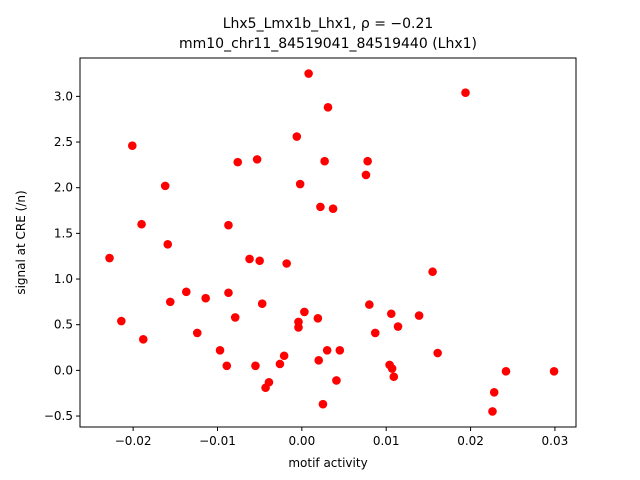 The height and width of the screenshot is (480, 640). I want to click on x-tick-label: −0.01, so click(217, 441).